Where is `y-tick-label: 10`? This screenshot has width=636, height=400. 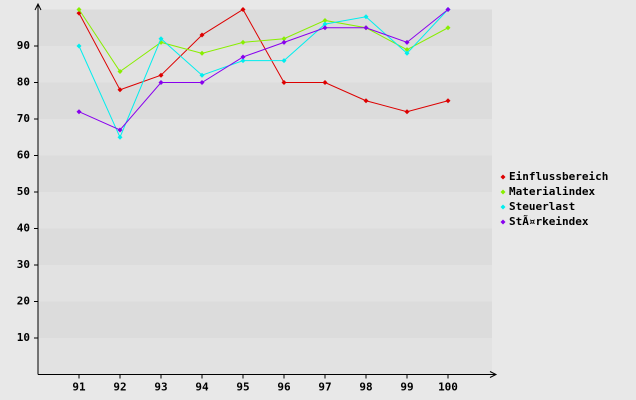 y-tick-label: 10 is located at coordinates (23, 337).